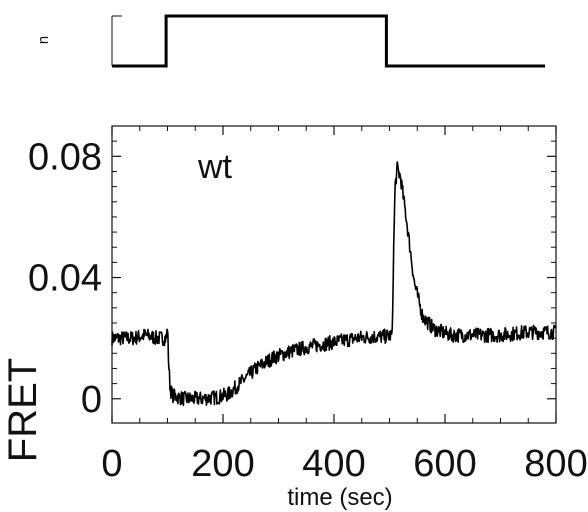  Describe the element at coordinates (328, 41) in the screenshot. I see `stimulus-series-line` at that location.